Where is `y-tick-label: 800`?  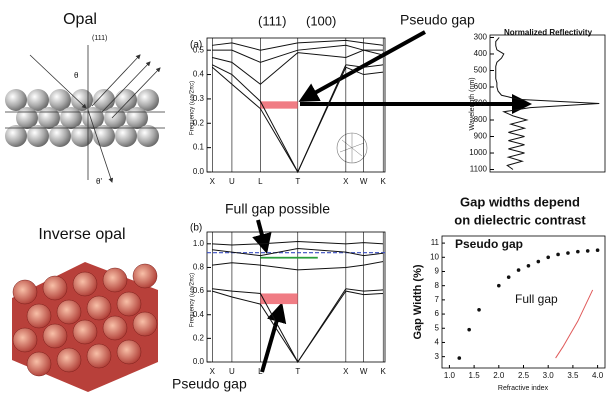
y-tick-label: 800 is located at coordinates (481, 119).